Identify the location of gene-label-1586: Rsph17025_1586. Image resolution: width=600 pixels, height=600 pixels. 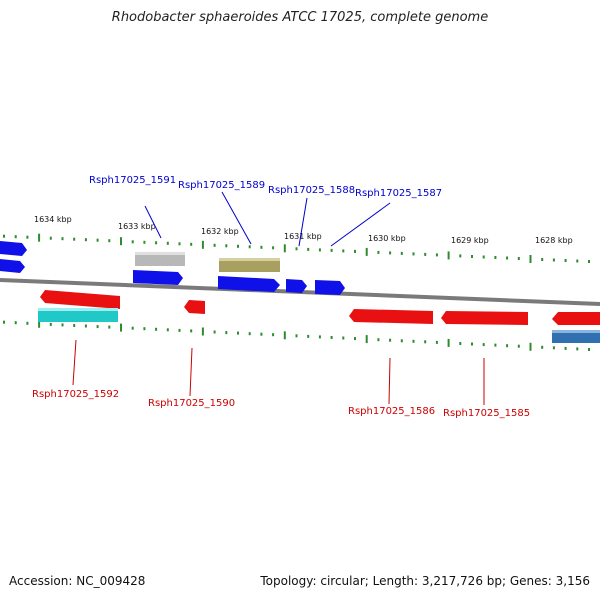
(391, 411).